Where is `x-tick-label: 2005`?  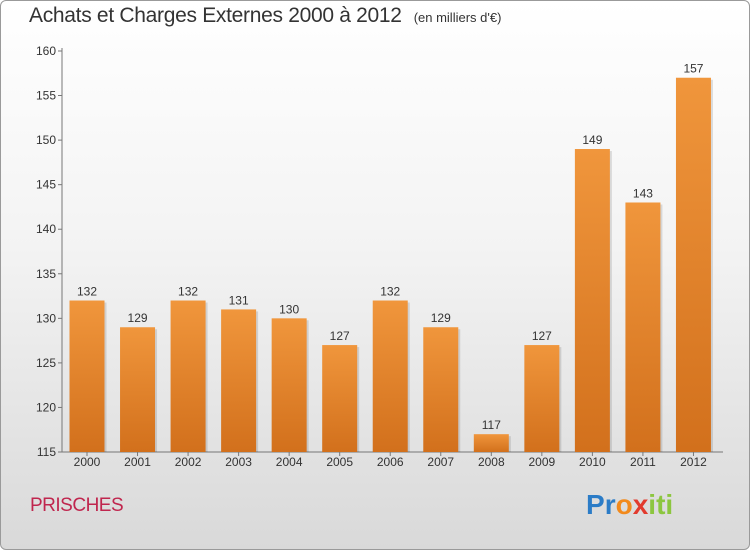 x-tick-label: 2005 is located at coordinates (339, 462).